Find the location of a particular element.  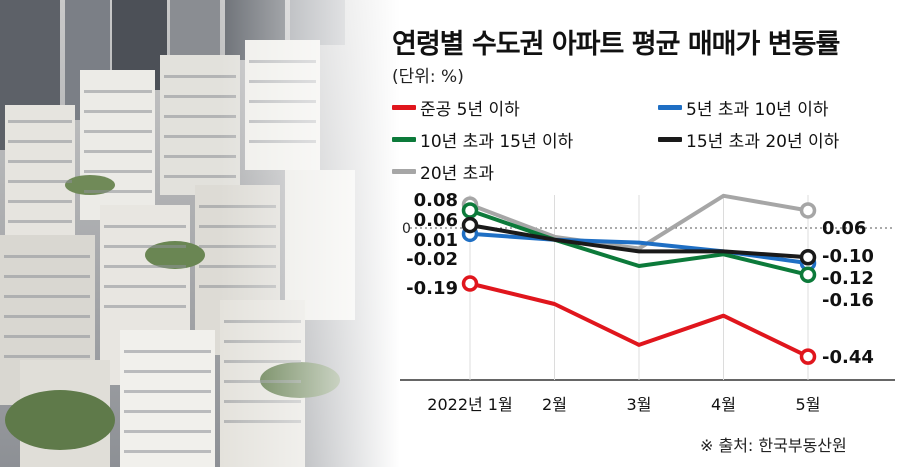

legend-item: 5년 초과 10년 이하 is located at coordinates (743, 107).